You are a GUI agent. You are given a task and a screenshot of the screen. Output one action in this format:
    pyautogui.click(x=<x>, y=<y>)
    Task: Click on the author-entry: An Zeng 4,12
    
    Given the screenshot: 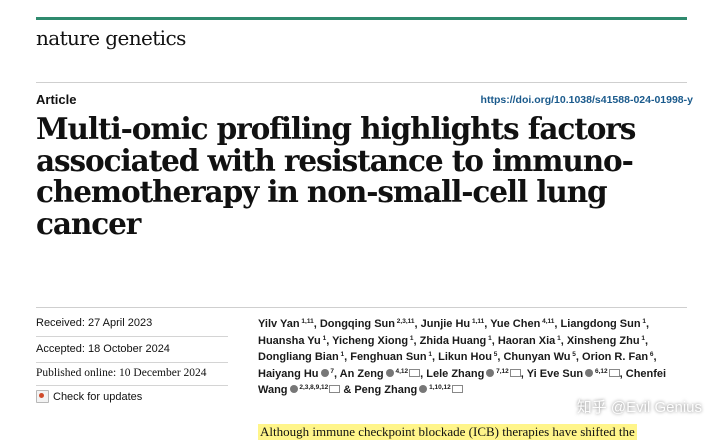 What is the action you would take?
    pyautogui.click(x=380, y=373)
    